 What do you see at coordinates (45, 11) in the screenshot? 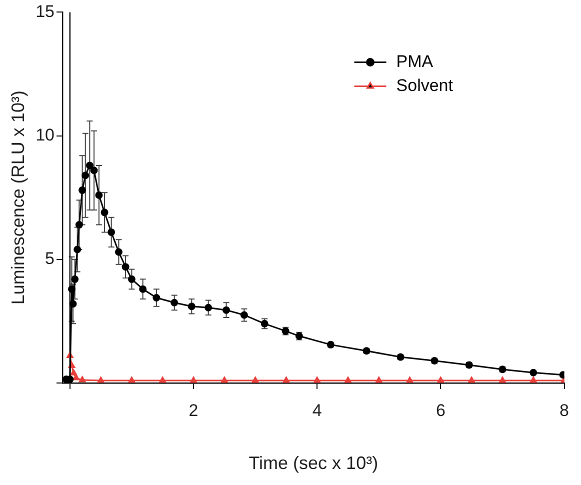
I see `y-tick-label: 15` at bounding box center [45, 11].